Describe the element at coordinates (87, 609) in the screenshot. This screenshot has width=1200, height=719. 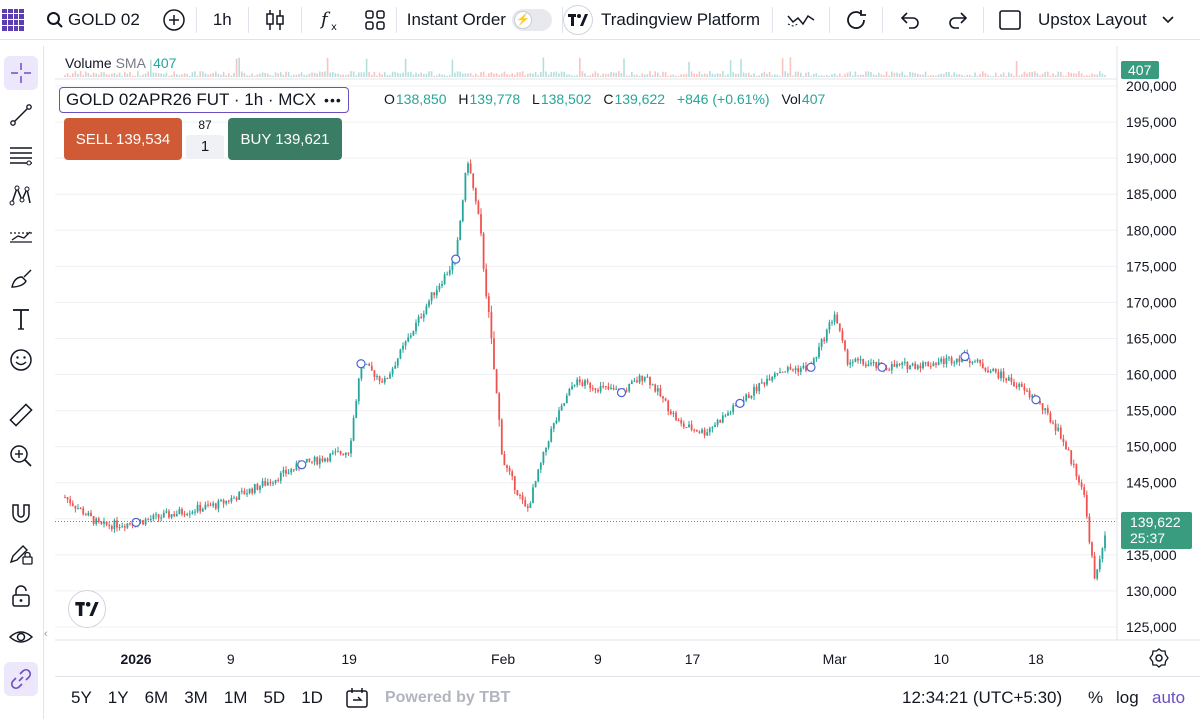
I see `tradingview-logo` at that location.